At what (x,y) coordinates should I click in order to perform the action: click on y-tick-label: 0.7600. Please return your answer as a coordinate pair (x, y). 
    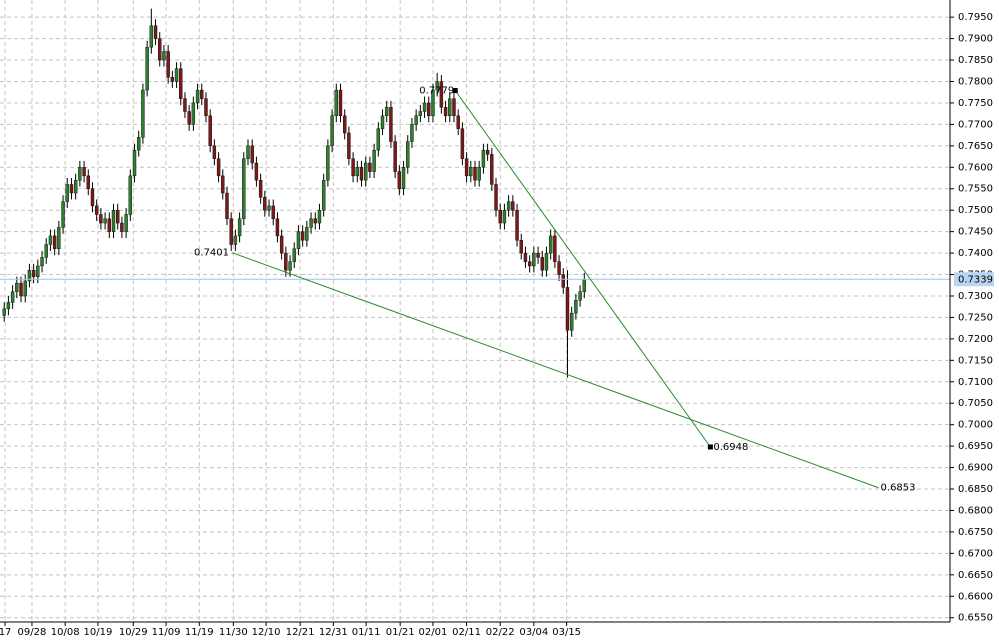
    Looking at the image, I should click on (975, 167).